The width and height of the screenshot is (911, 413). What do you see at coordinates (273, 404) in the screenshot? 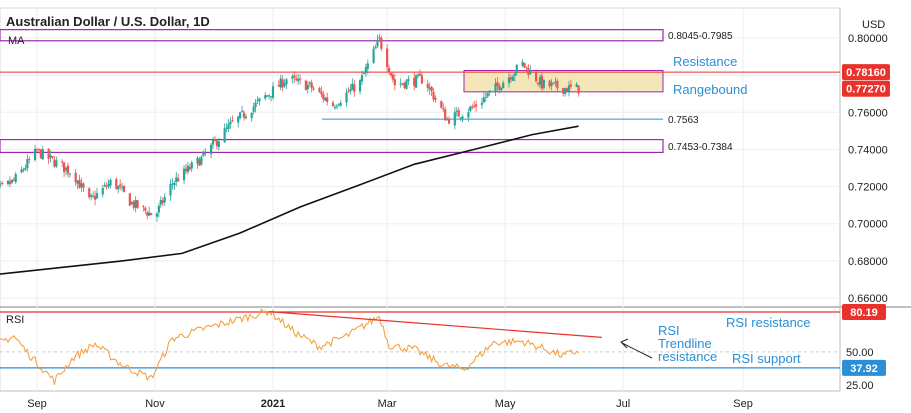
I see `time-tick-label: 2021` at bounding box center [273, 404].